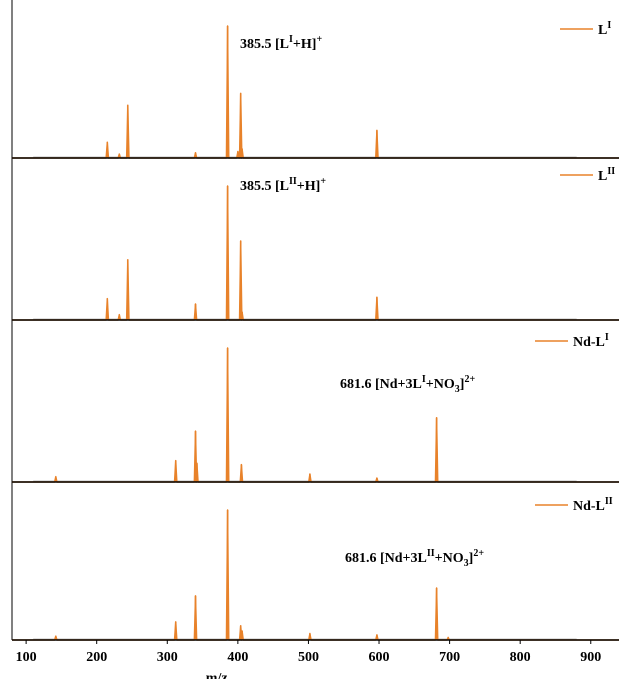  I want to click on x-tick-label-300: 300, so click(167, 657).